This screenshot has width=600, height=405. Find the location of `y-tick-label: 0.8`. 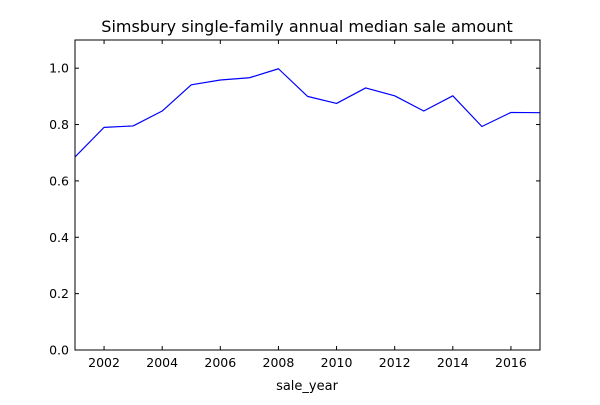

y-tick-label: 0.8 is located at coordinates (59, 124).